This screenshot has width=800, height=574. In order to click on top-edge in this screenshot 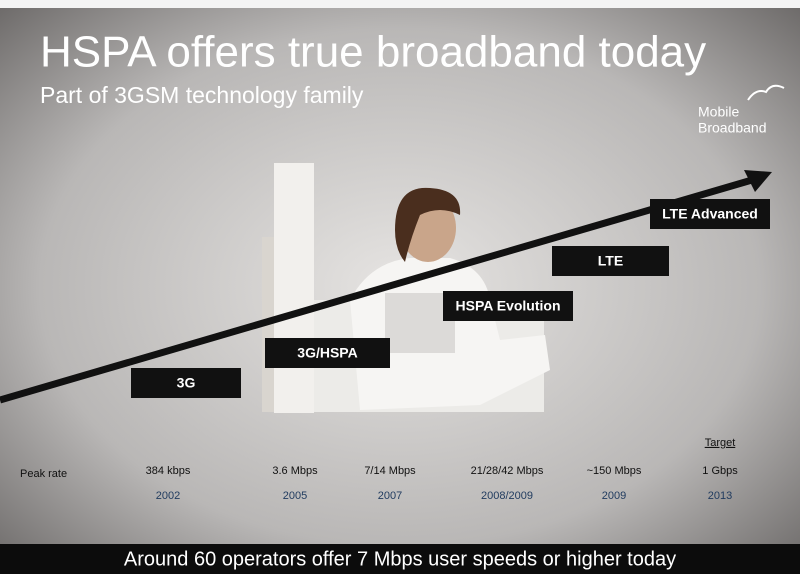, I will do `click(400, 4)`.